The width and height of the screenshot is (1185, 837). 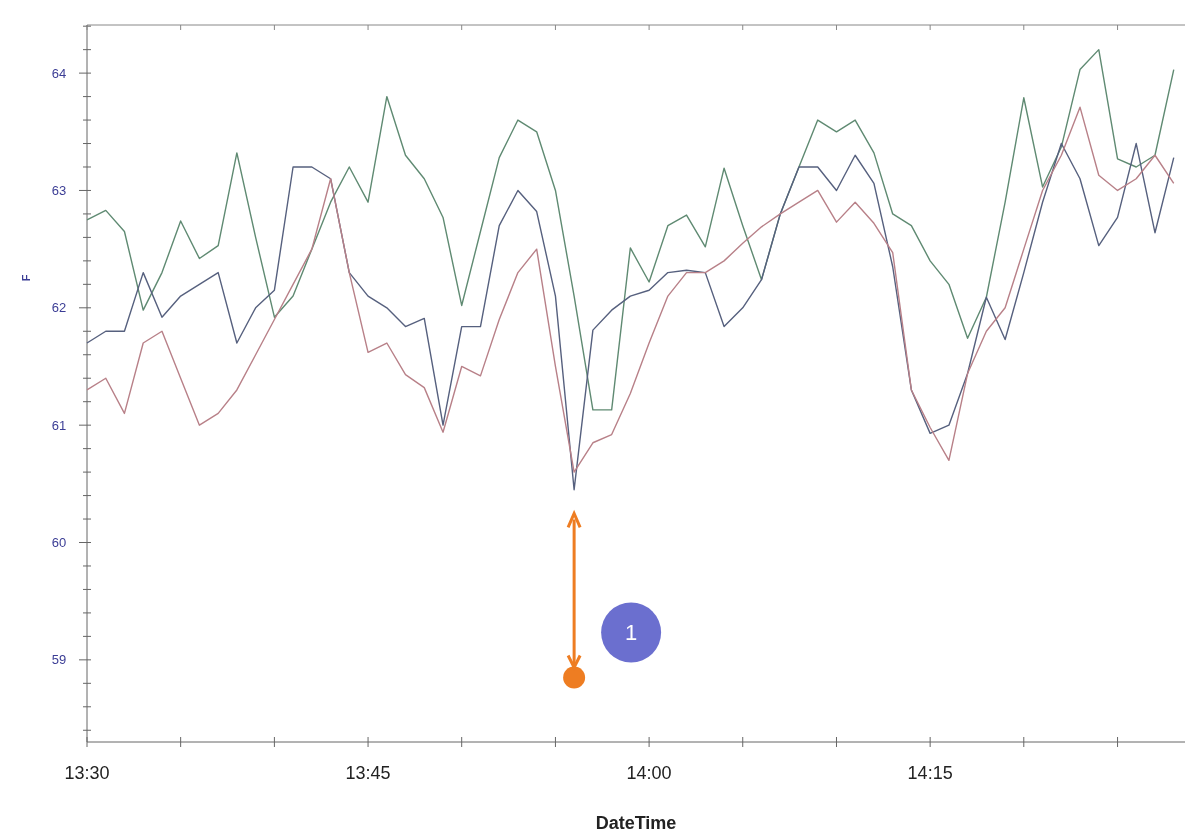 I want to click on x-tick-label: 13:30, so click(x=87, y=773).